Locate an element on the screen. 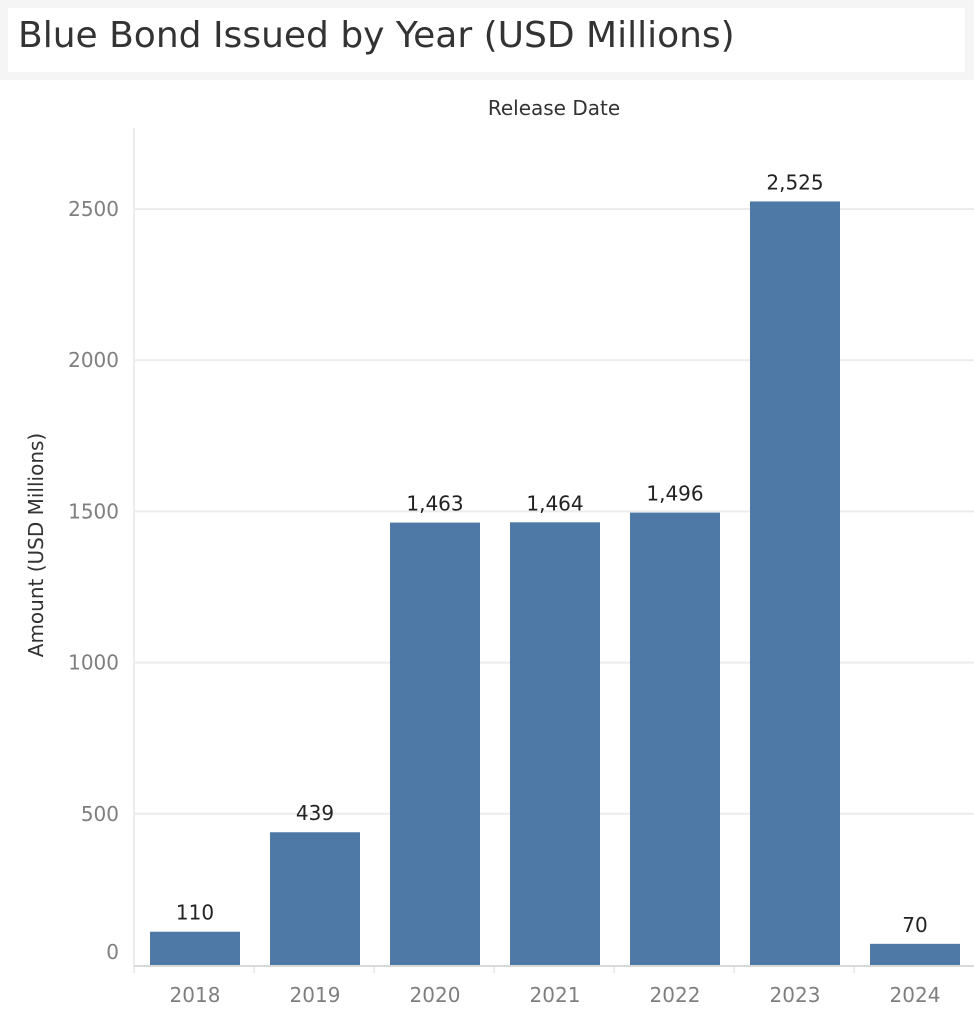 The height and width of the screenshot is (1010, 974). title-box: Blue Bond Issued by Year (USD Millions) is located at coordinates (486, 40).